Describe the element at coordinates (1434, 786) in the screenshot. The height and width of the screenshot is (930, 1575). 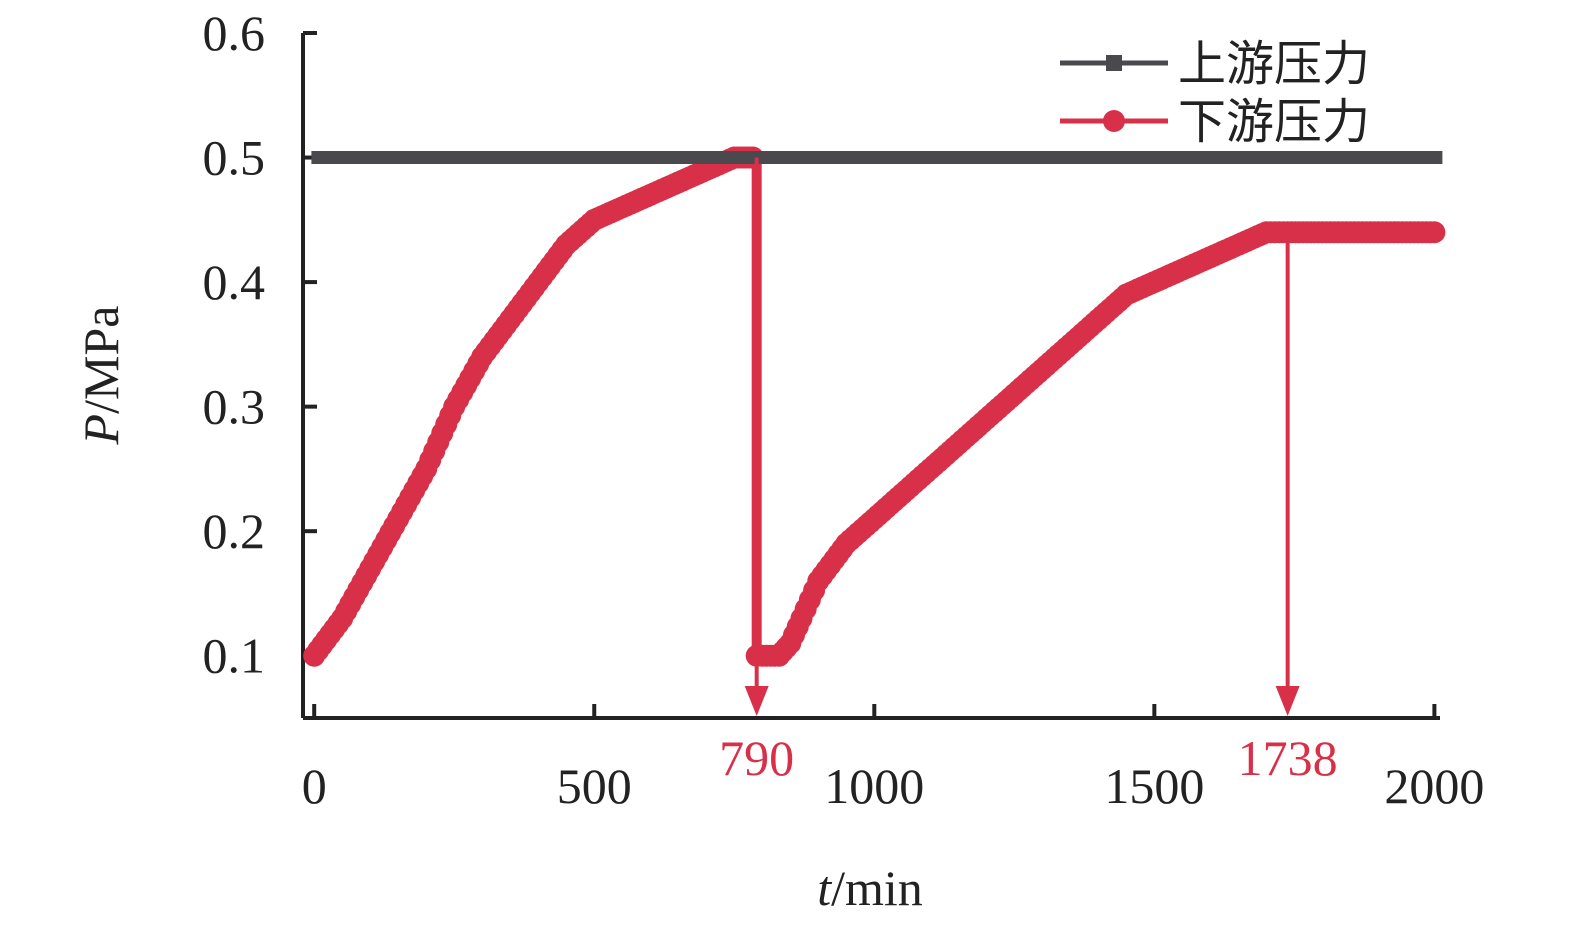
I see `x-tick-label: 2000` at that location.